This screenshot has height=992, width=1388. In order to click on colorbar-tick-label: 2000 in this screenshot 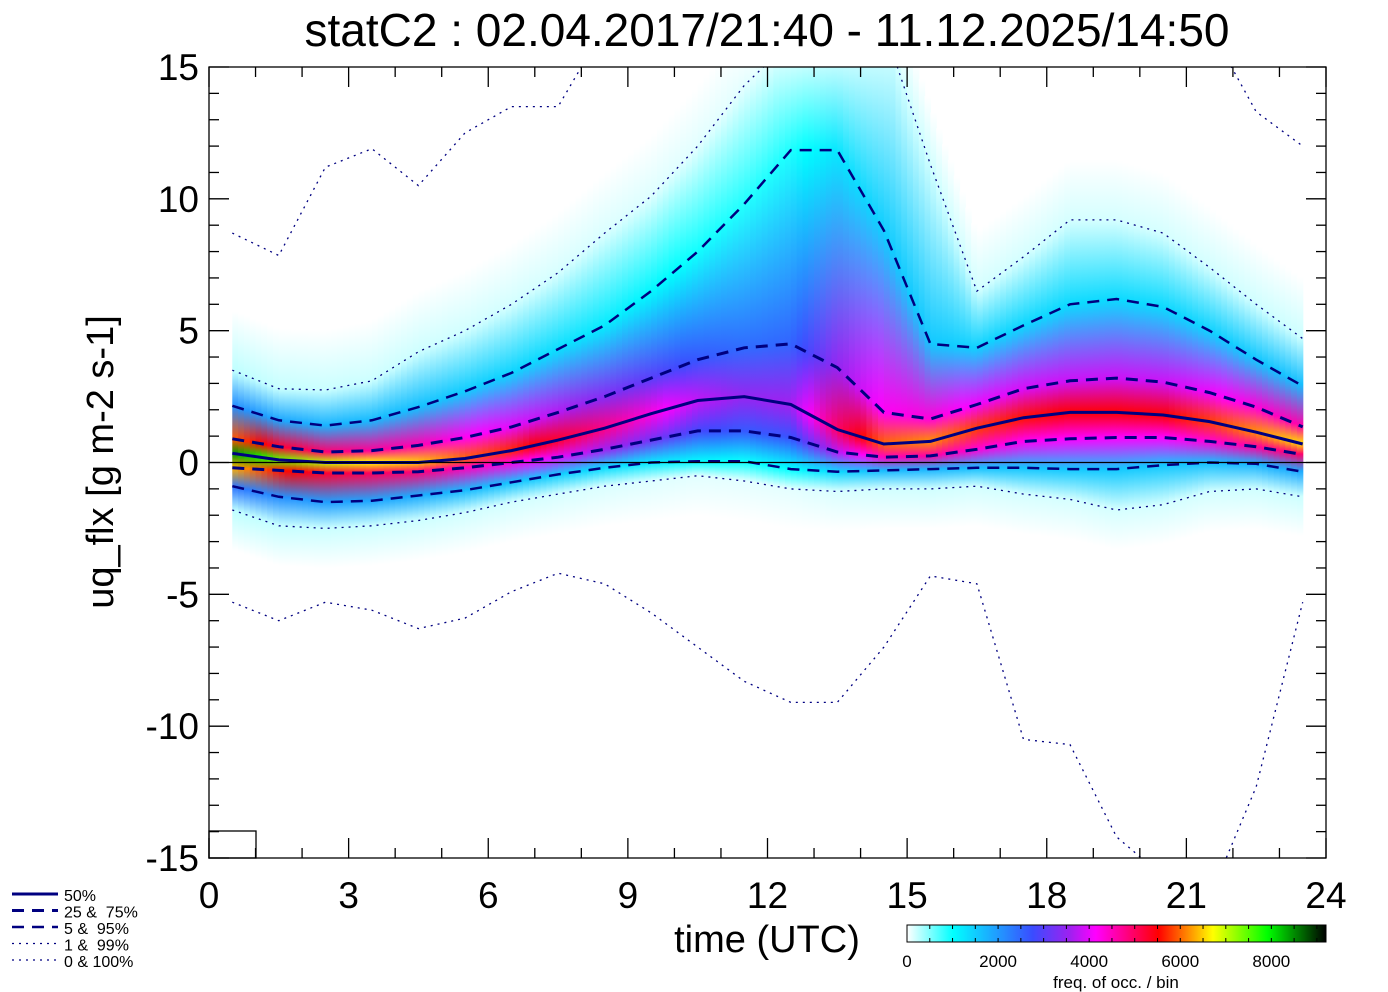, I will do `click(998, 961)`.